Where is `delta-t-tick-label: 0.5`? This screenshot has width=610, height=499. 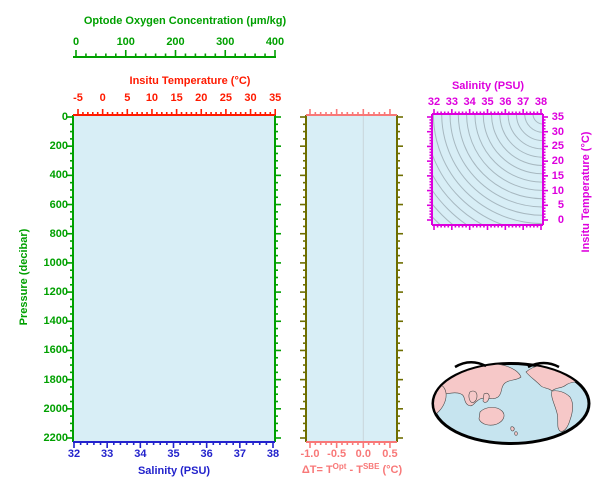 delta-t-tick-label: 0.5 is located at coordinates (390, 454).